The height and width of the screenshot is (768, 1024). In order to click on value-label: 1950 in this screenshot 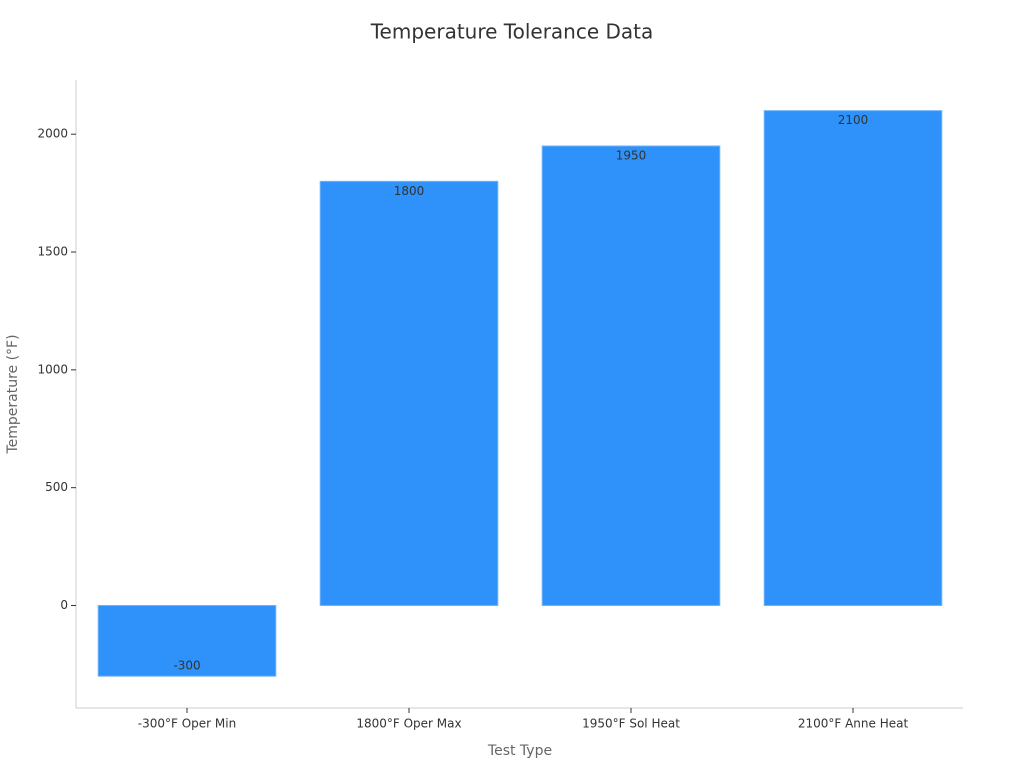, I will do `click(631, 155)`.